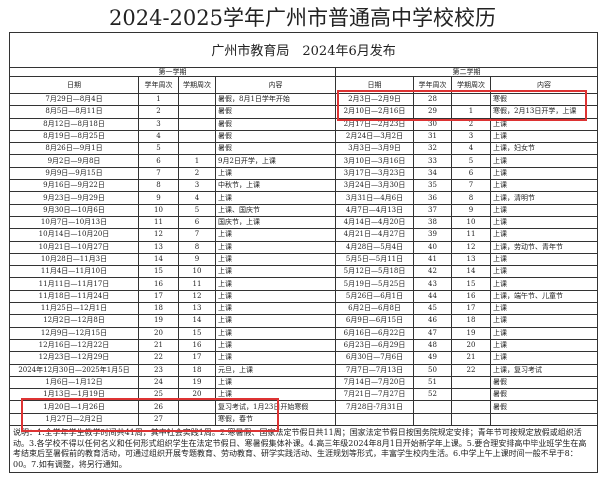 Image resolution: width=605 pixels, height=480 pixels. Describe the element at coordinates (374, 149) in the screenshot. I see `date-cell: 3月3日—3月9日` at that location.